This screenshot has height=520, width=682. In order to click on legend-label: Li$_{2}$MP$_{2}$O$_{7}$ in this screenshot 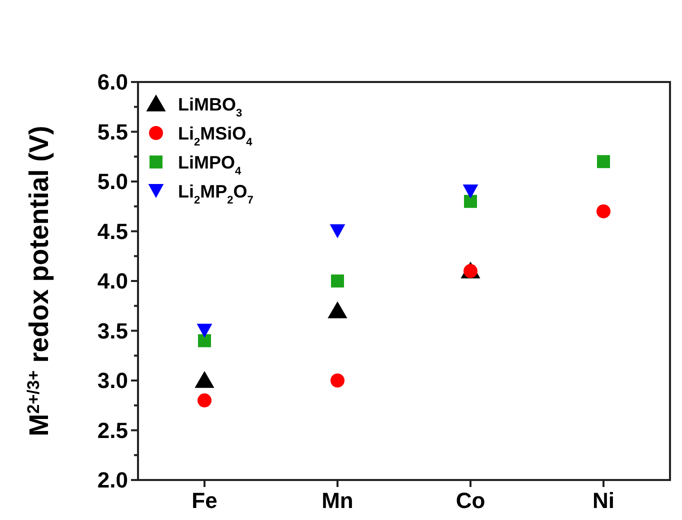, I will do `click(216, 193)`.